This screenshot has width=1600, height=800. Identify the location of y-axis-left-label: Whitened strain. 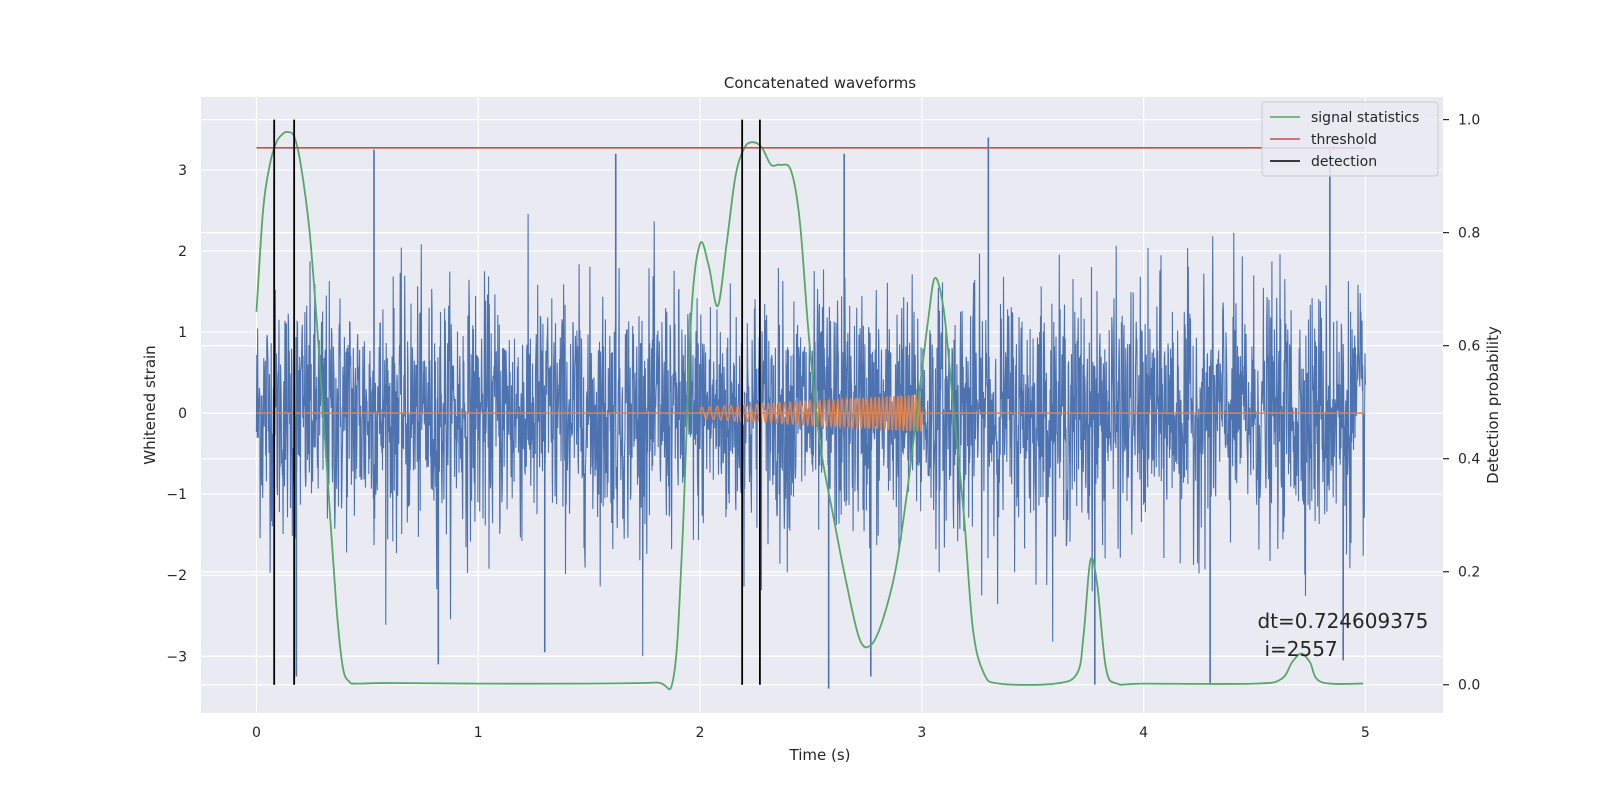
(150, 404).